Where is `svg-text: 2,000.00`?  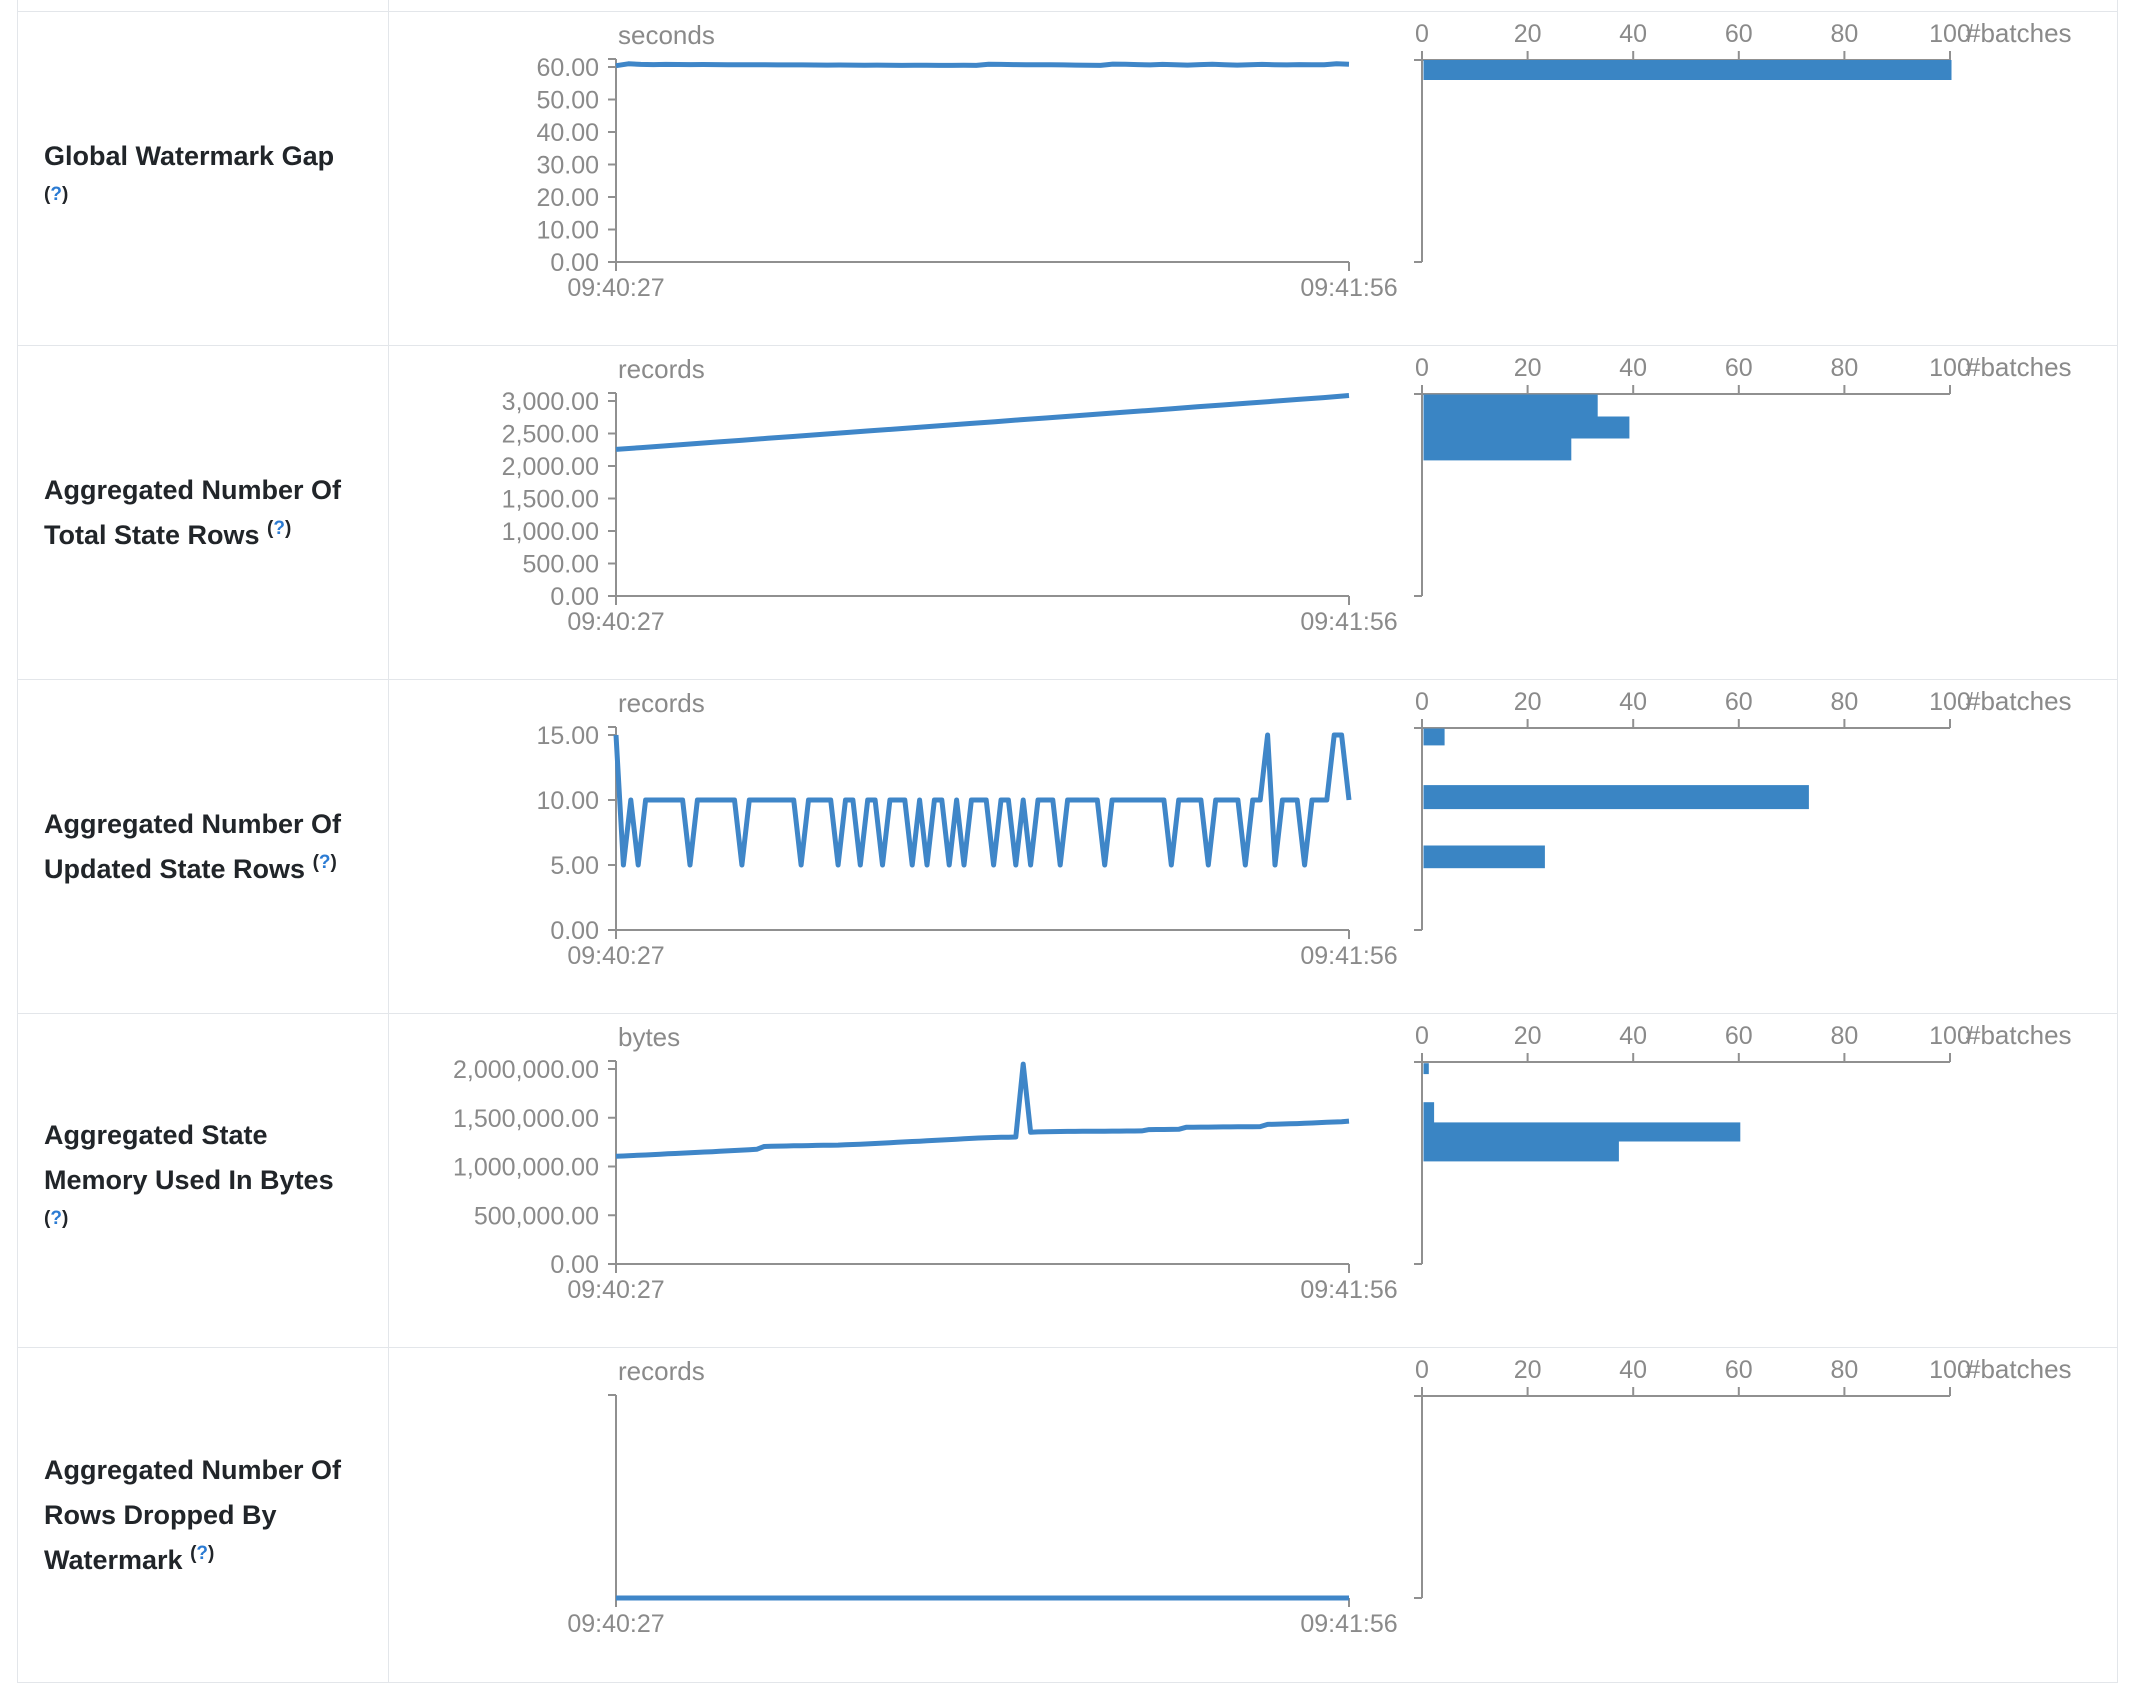
svg-text: 2,000.00 is located at coordinates (550, 467).